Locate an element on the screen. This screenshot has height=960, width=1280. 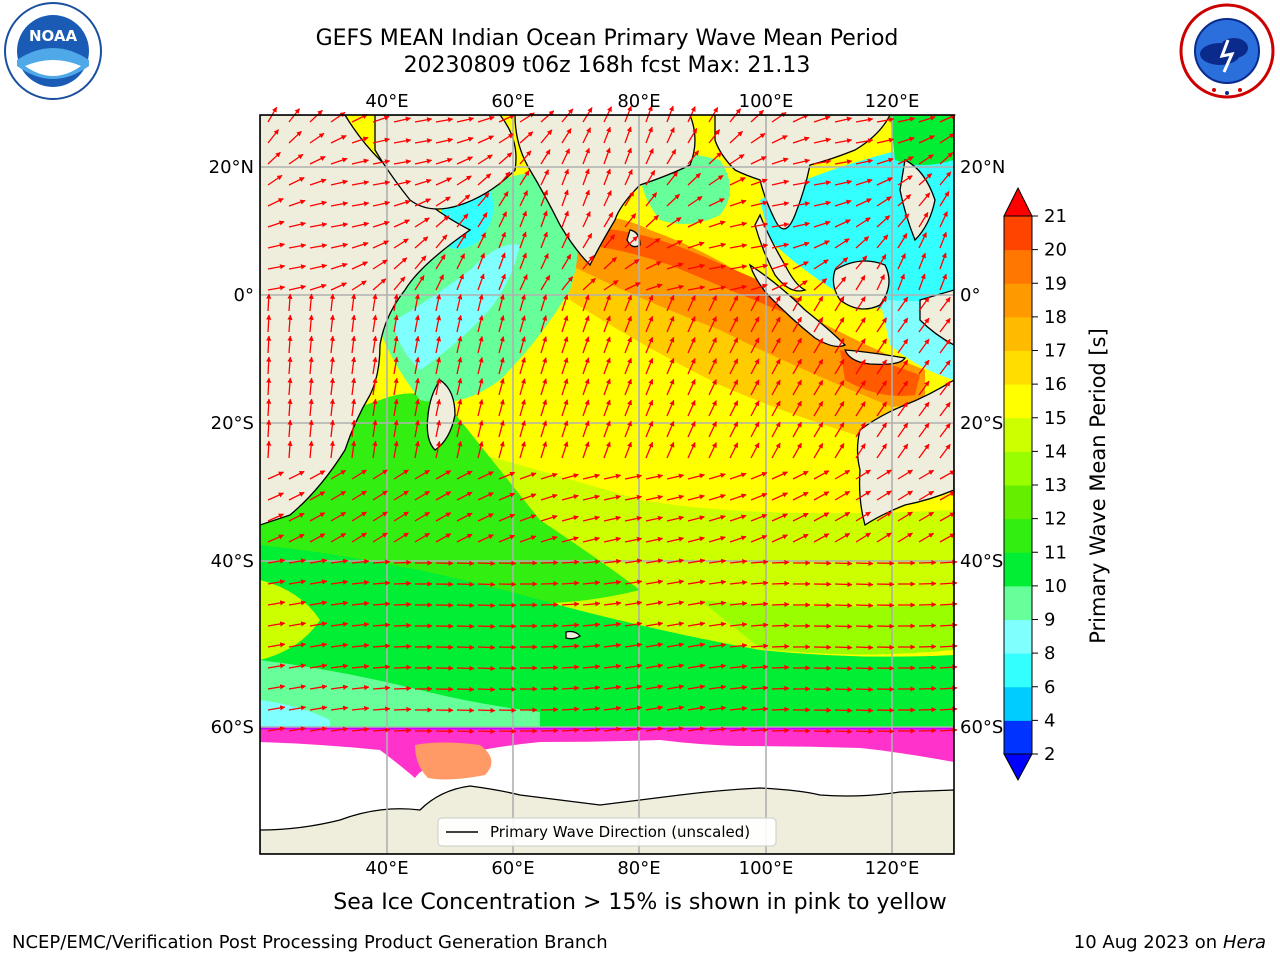
land-java is located at coordinates (875, 357).